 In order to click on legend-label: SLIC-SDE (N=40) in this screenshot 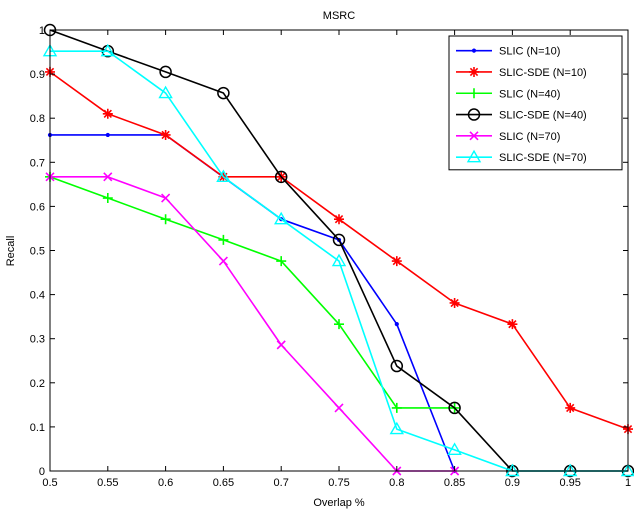, I will do `click(543, 116)`.